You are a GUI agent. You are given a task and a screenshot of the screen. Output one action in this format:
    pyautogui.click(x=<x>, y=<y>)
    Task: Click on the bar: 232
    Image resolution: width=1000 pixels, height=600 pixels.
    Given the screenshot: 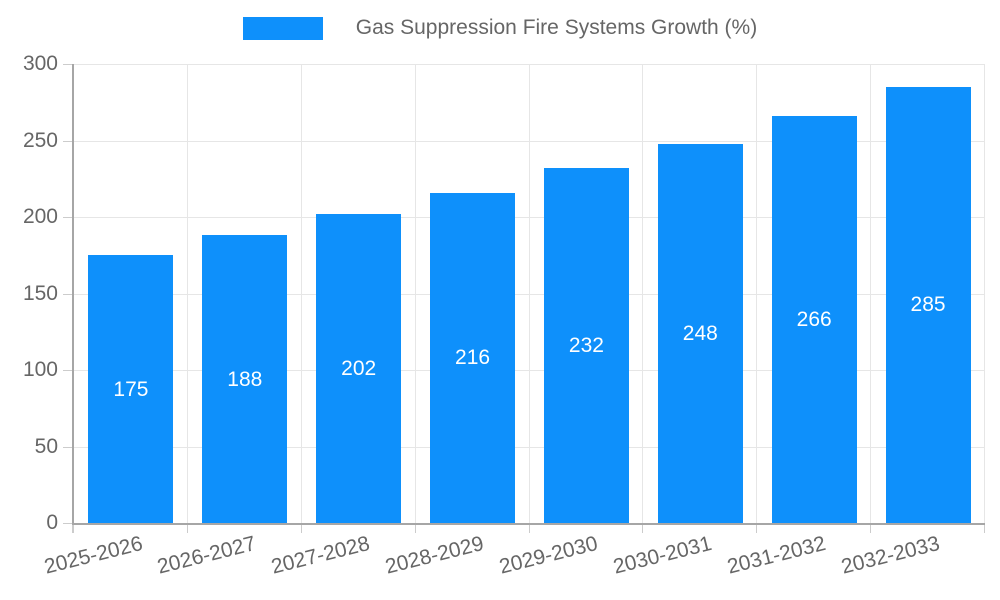 What is the action you would take?
    pyautogui.click(x=586, y=345)
    